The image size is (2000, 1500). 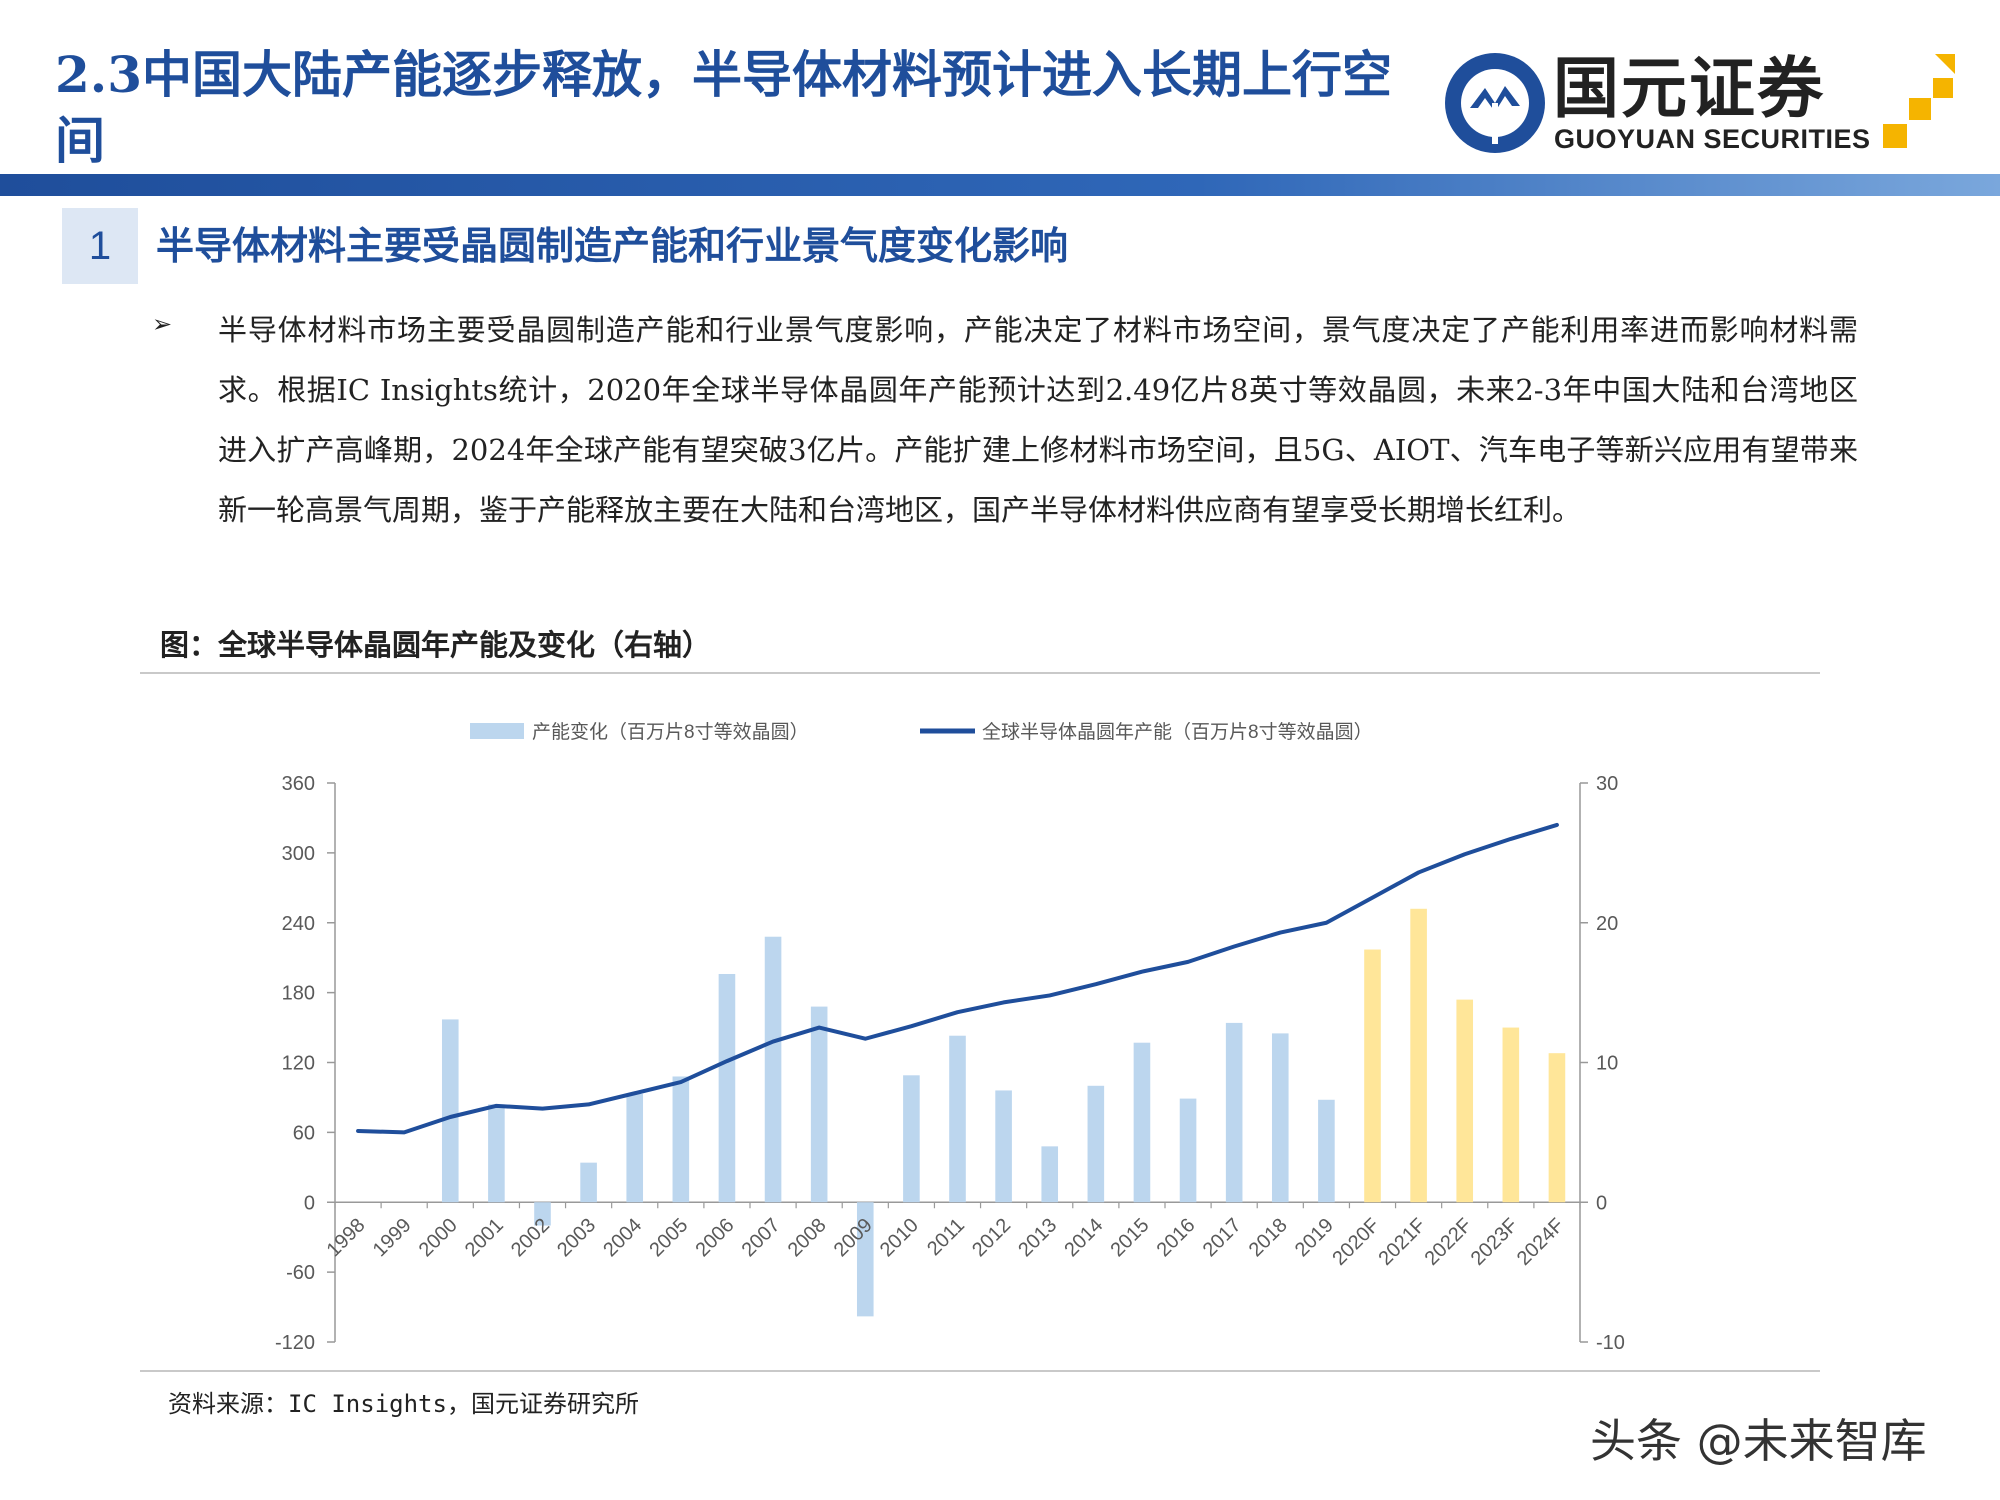 I want to click on x-tick-label: 2011, so click(x=946, y=1237).